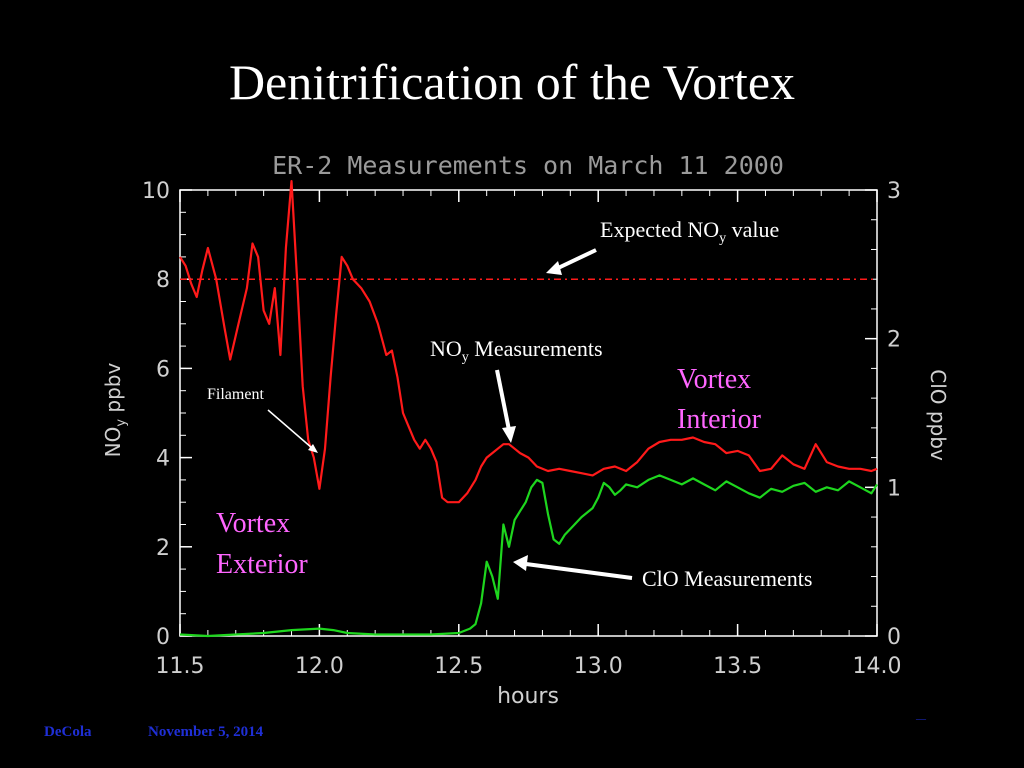 The image size is (1024, 768). I want to click on annotation-expected: Expected NOy value, so click(689, 231).